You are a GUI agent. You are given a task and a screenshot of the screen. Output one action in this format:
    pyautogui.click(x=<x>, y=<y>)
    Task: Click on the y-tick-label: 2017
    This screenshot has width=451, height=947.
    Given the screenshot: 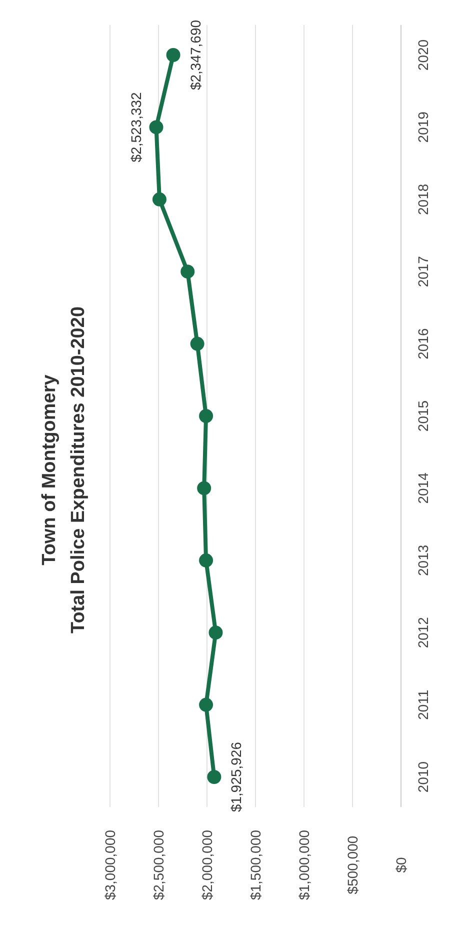 What is the action you would take?
    pyautogui.click(x=423, y=272)
    